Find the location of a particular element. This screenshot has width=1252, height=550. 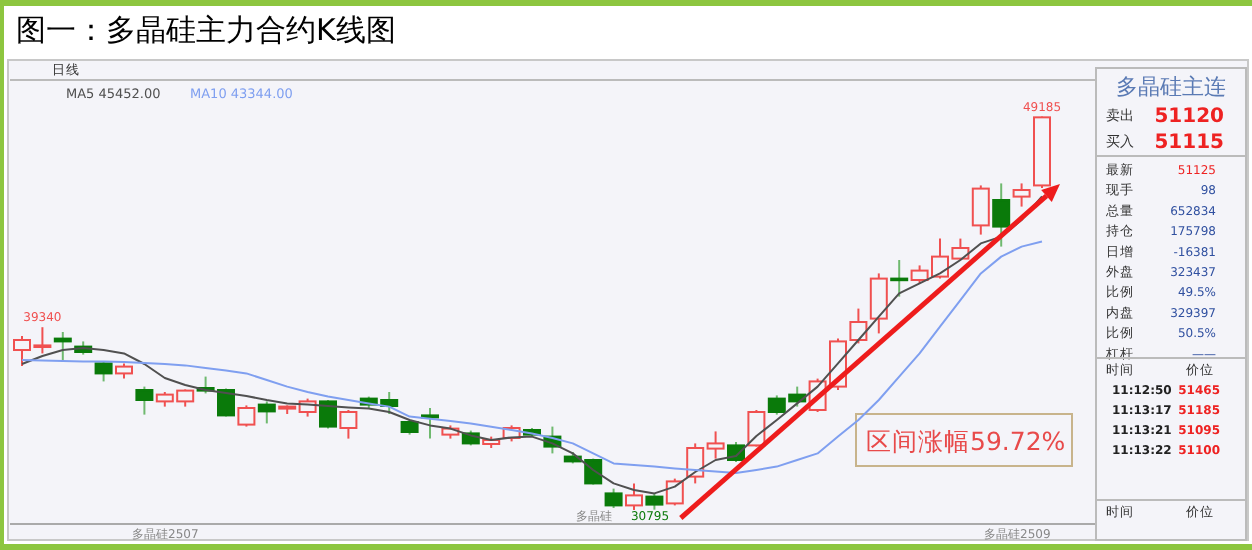

text: 51120 is located at coordinates (1189, 117).